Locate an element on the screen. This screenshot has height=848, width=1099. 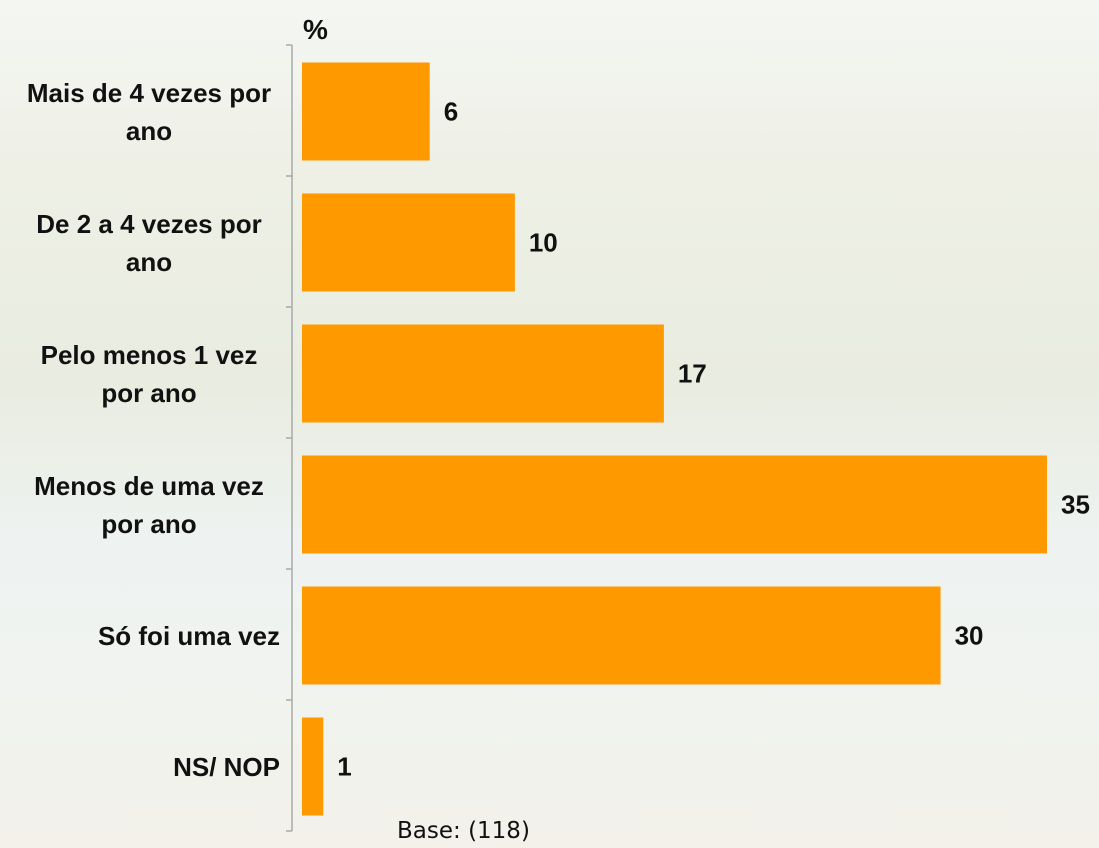
category-label: De 2 a 4 vezes por ano is located at coordinates (145, 243).